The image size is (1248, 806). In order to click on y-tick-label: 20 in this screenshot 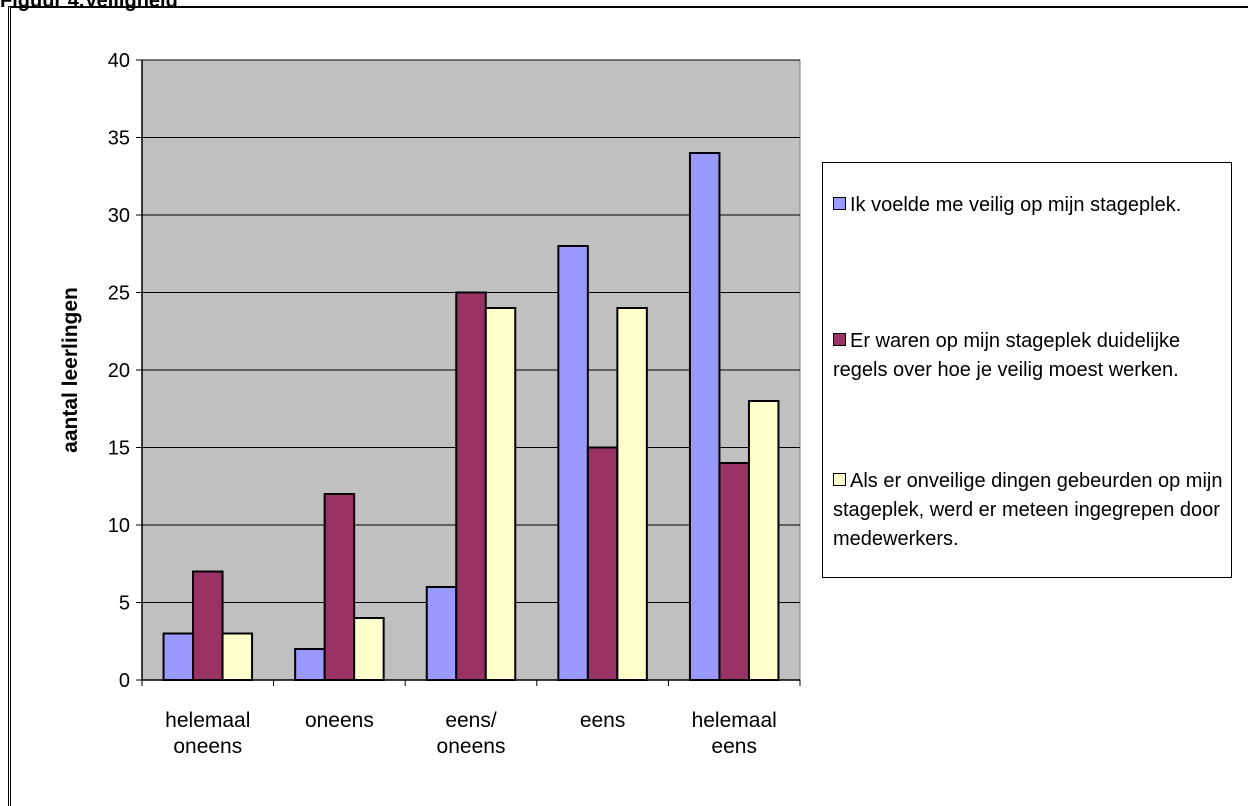, I will do `click(119, 371)`.